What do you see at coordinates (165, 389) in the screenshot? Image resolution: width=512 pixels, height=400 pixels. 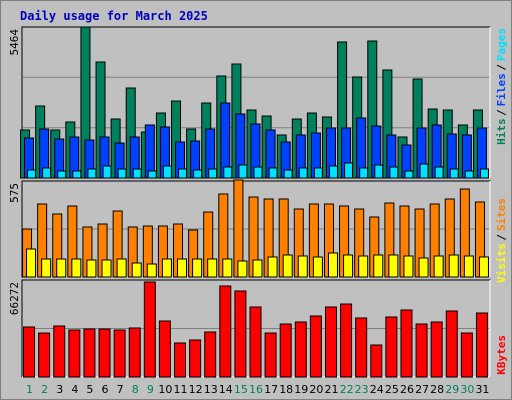 I see `day-label-10: 10` at bounding box center [165, 389].